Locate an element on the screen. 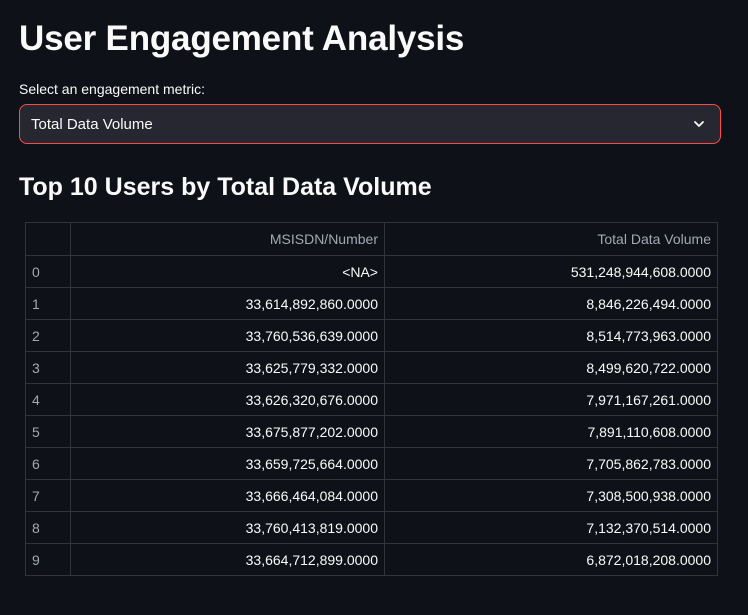  msisdn-cell: 33,760,536,639.0000 is located at coordinates (227, 335).